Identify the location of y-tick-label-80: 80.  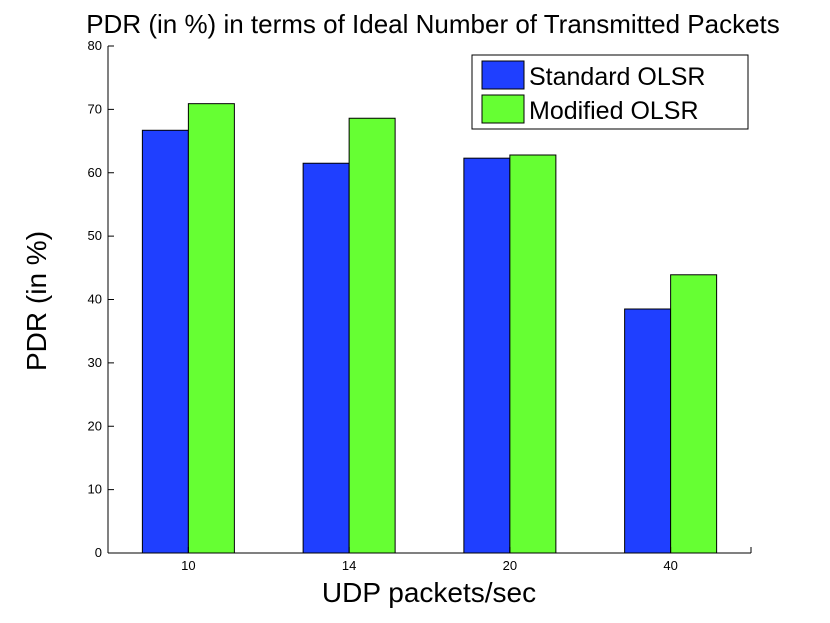
(95, 45).